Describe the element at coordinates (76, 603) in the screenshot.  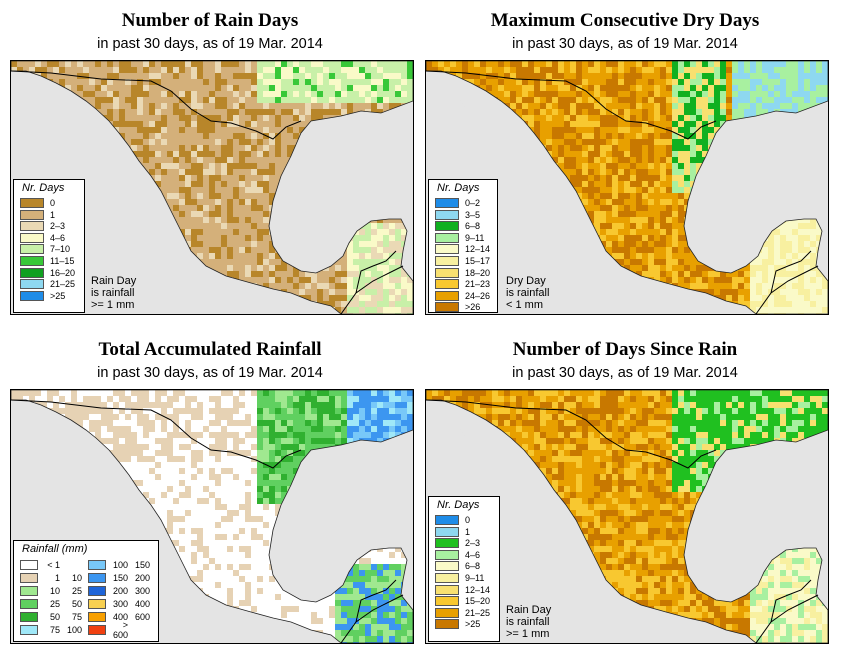
I see `legend-range-high: 50` at that location.